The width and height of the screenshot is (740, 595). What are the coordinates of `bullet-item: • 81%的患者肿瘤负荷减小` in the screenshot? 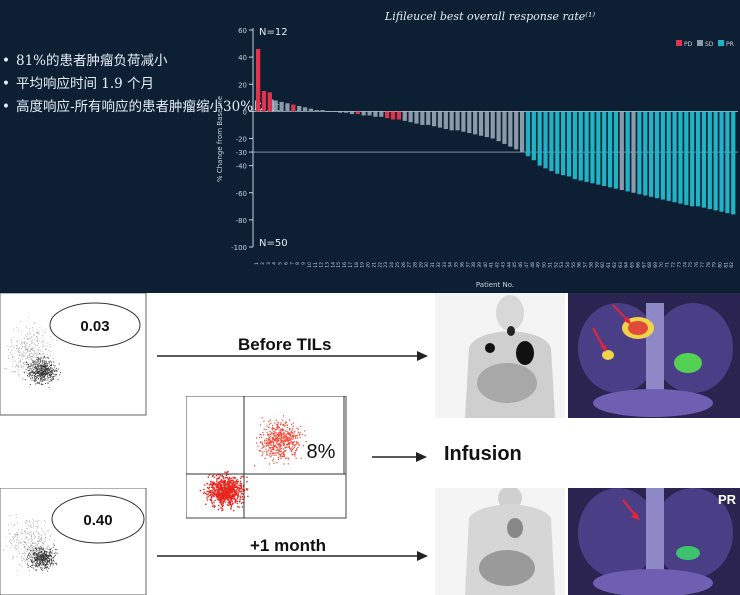 It's located at (85, 61).